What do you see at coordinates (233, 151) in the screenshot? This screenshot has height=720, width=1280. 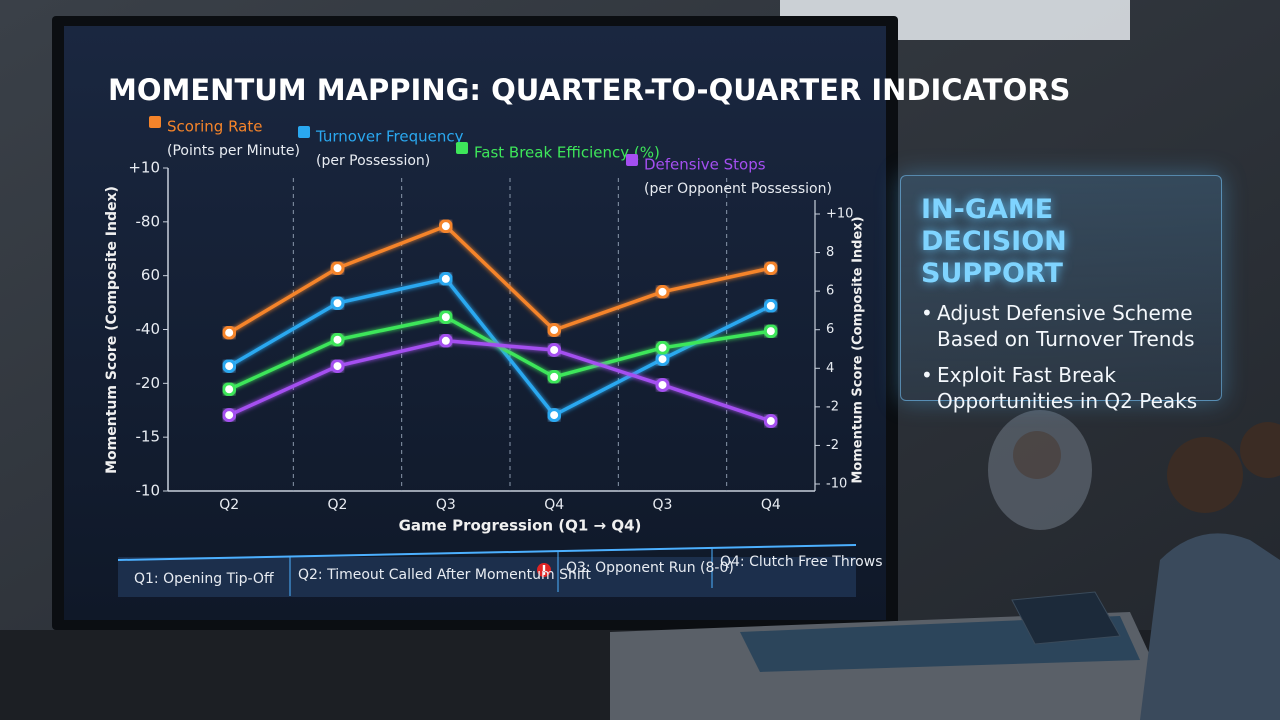 I see `legend-unit: (Points per Minute)` at bounding box center [233, 151].